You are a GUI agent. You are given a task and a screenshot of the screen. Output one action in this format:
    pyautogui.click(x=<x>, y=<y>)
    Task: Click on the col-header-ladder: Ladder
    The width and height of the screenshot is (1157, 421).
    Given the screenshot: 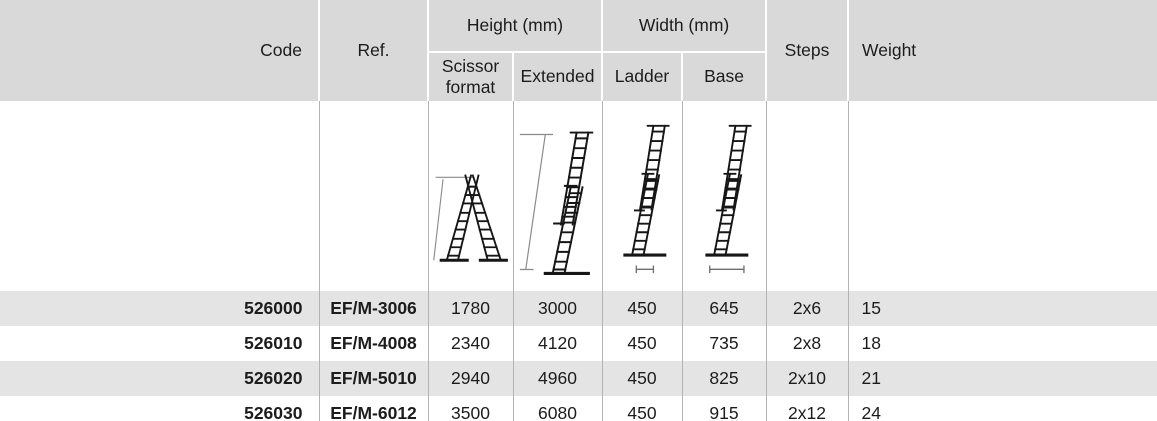 What is the action you would take?
    pyautogui.click(x=642, y=76)
    